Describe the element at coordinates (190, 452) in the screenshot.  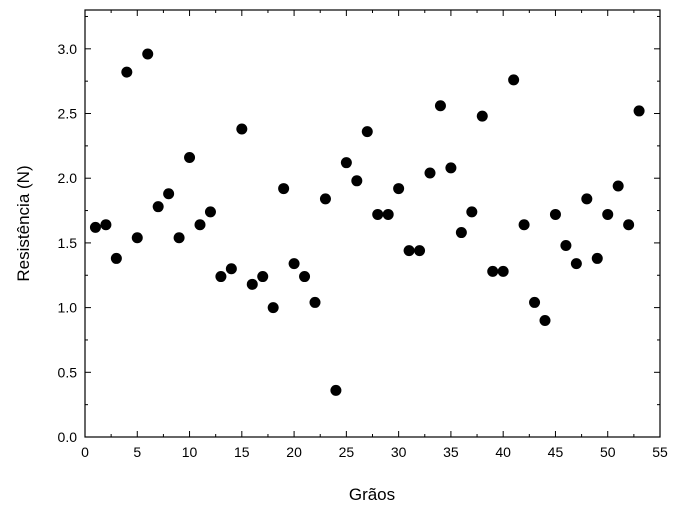
I see `x-tick-label: 10` at that location.